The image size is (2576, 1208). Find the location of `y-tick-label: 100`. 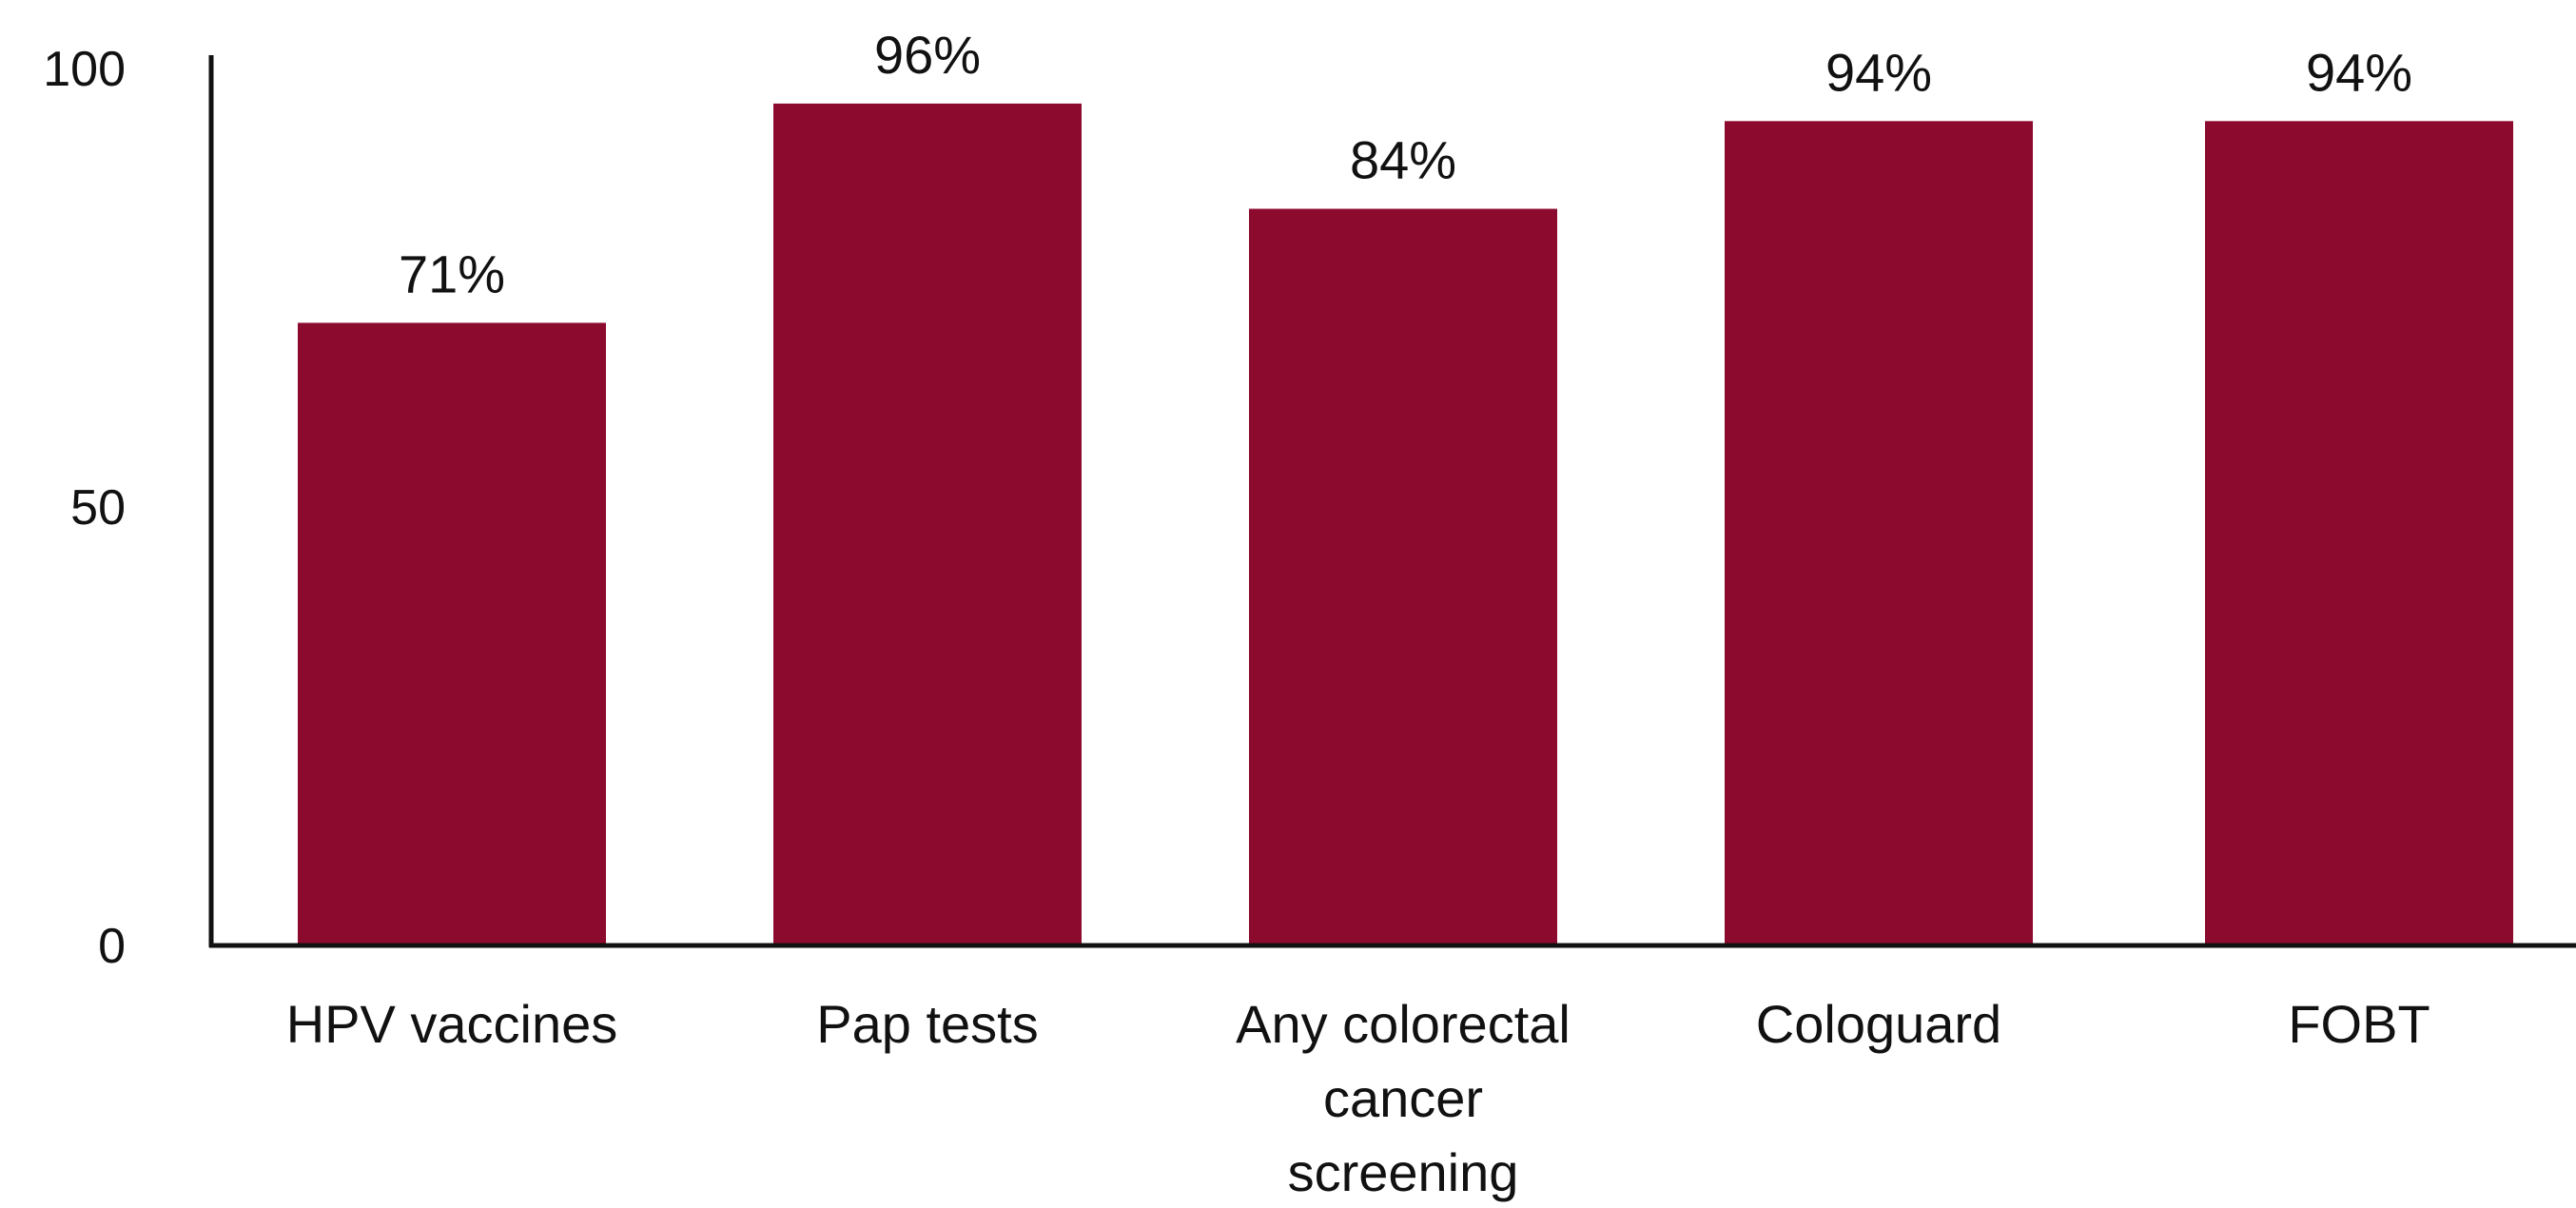

y-tick-label: 100 is located at coordinates (85, 70).